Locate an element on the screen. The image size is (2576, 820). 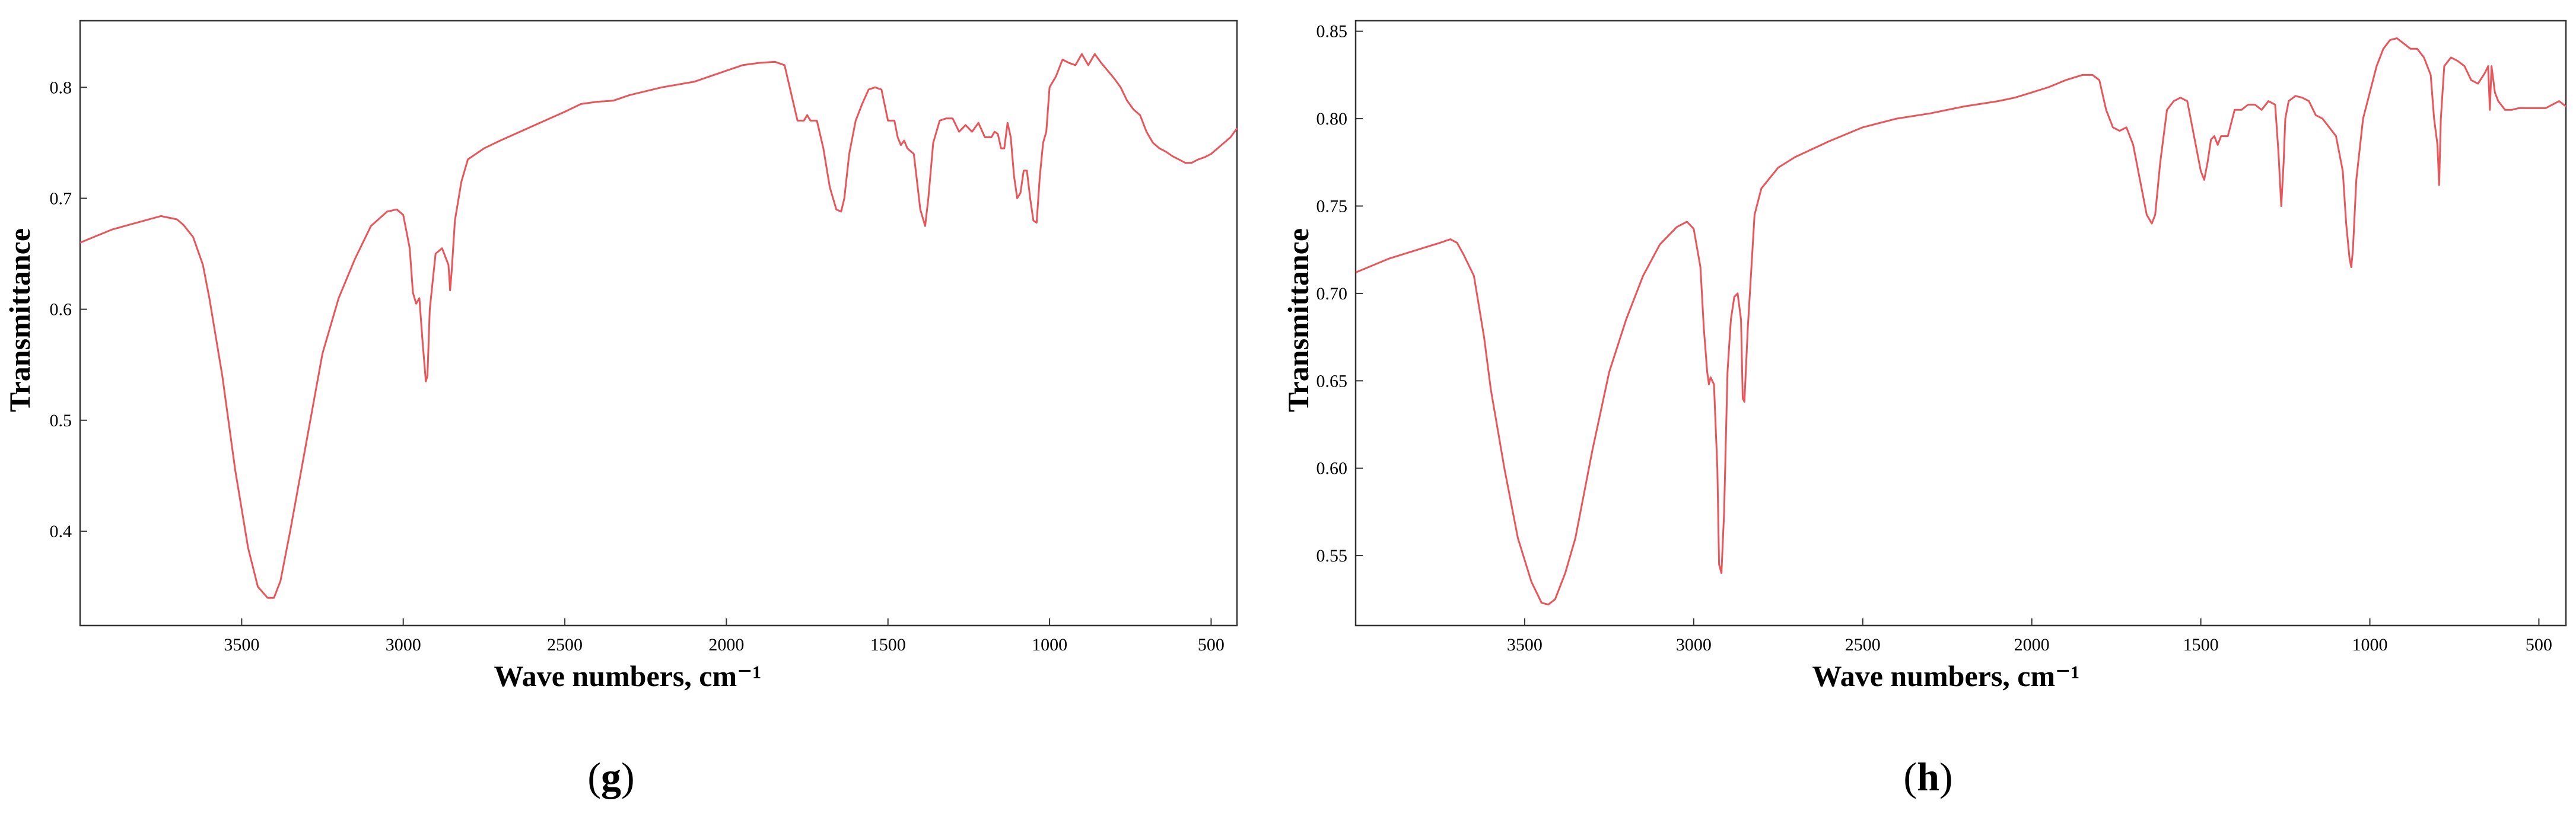
y-tick-label-h: 0.60 is located at coordinates (1332, 468).